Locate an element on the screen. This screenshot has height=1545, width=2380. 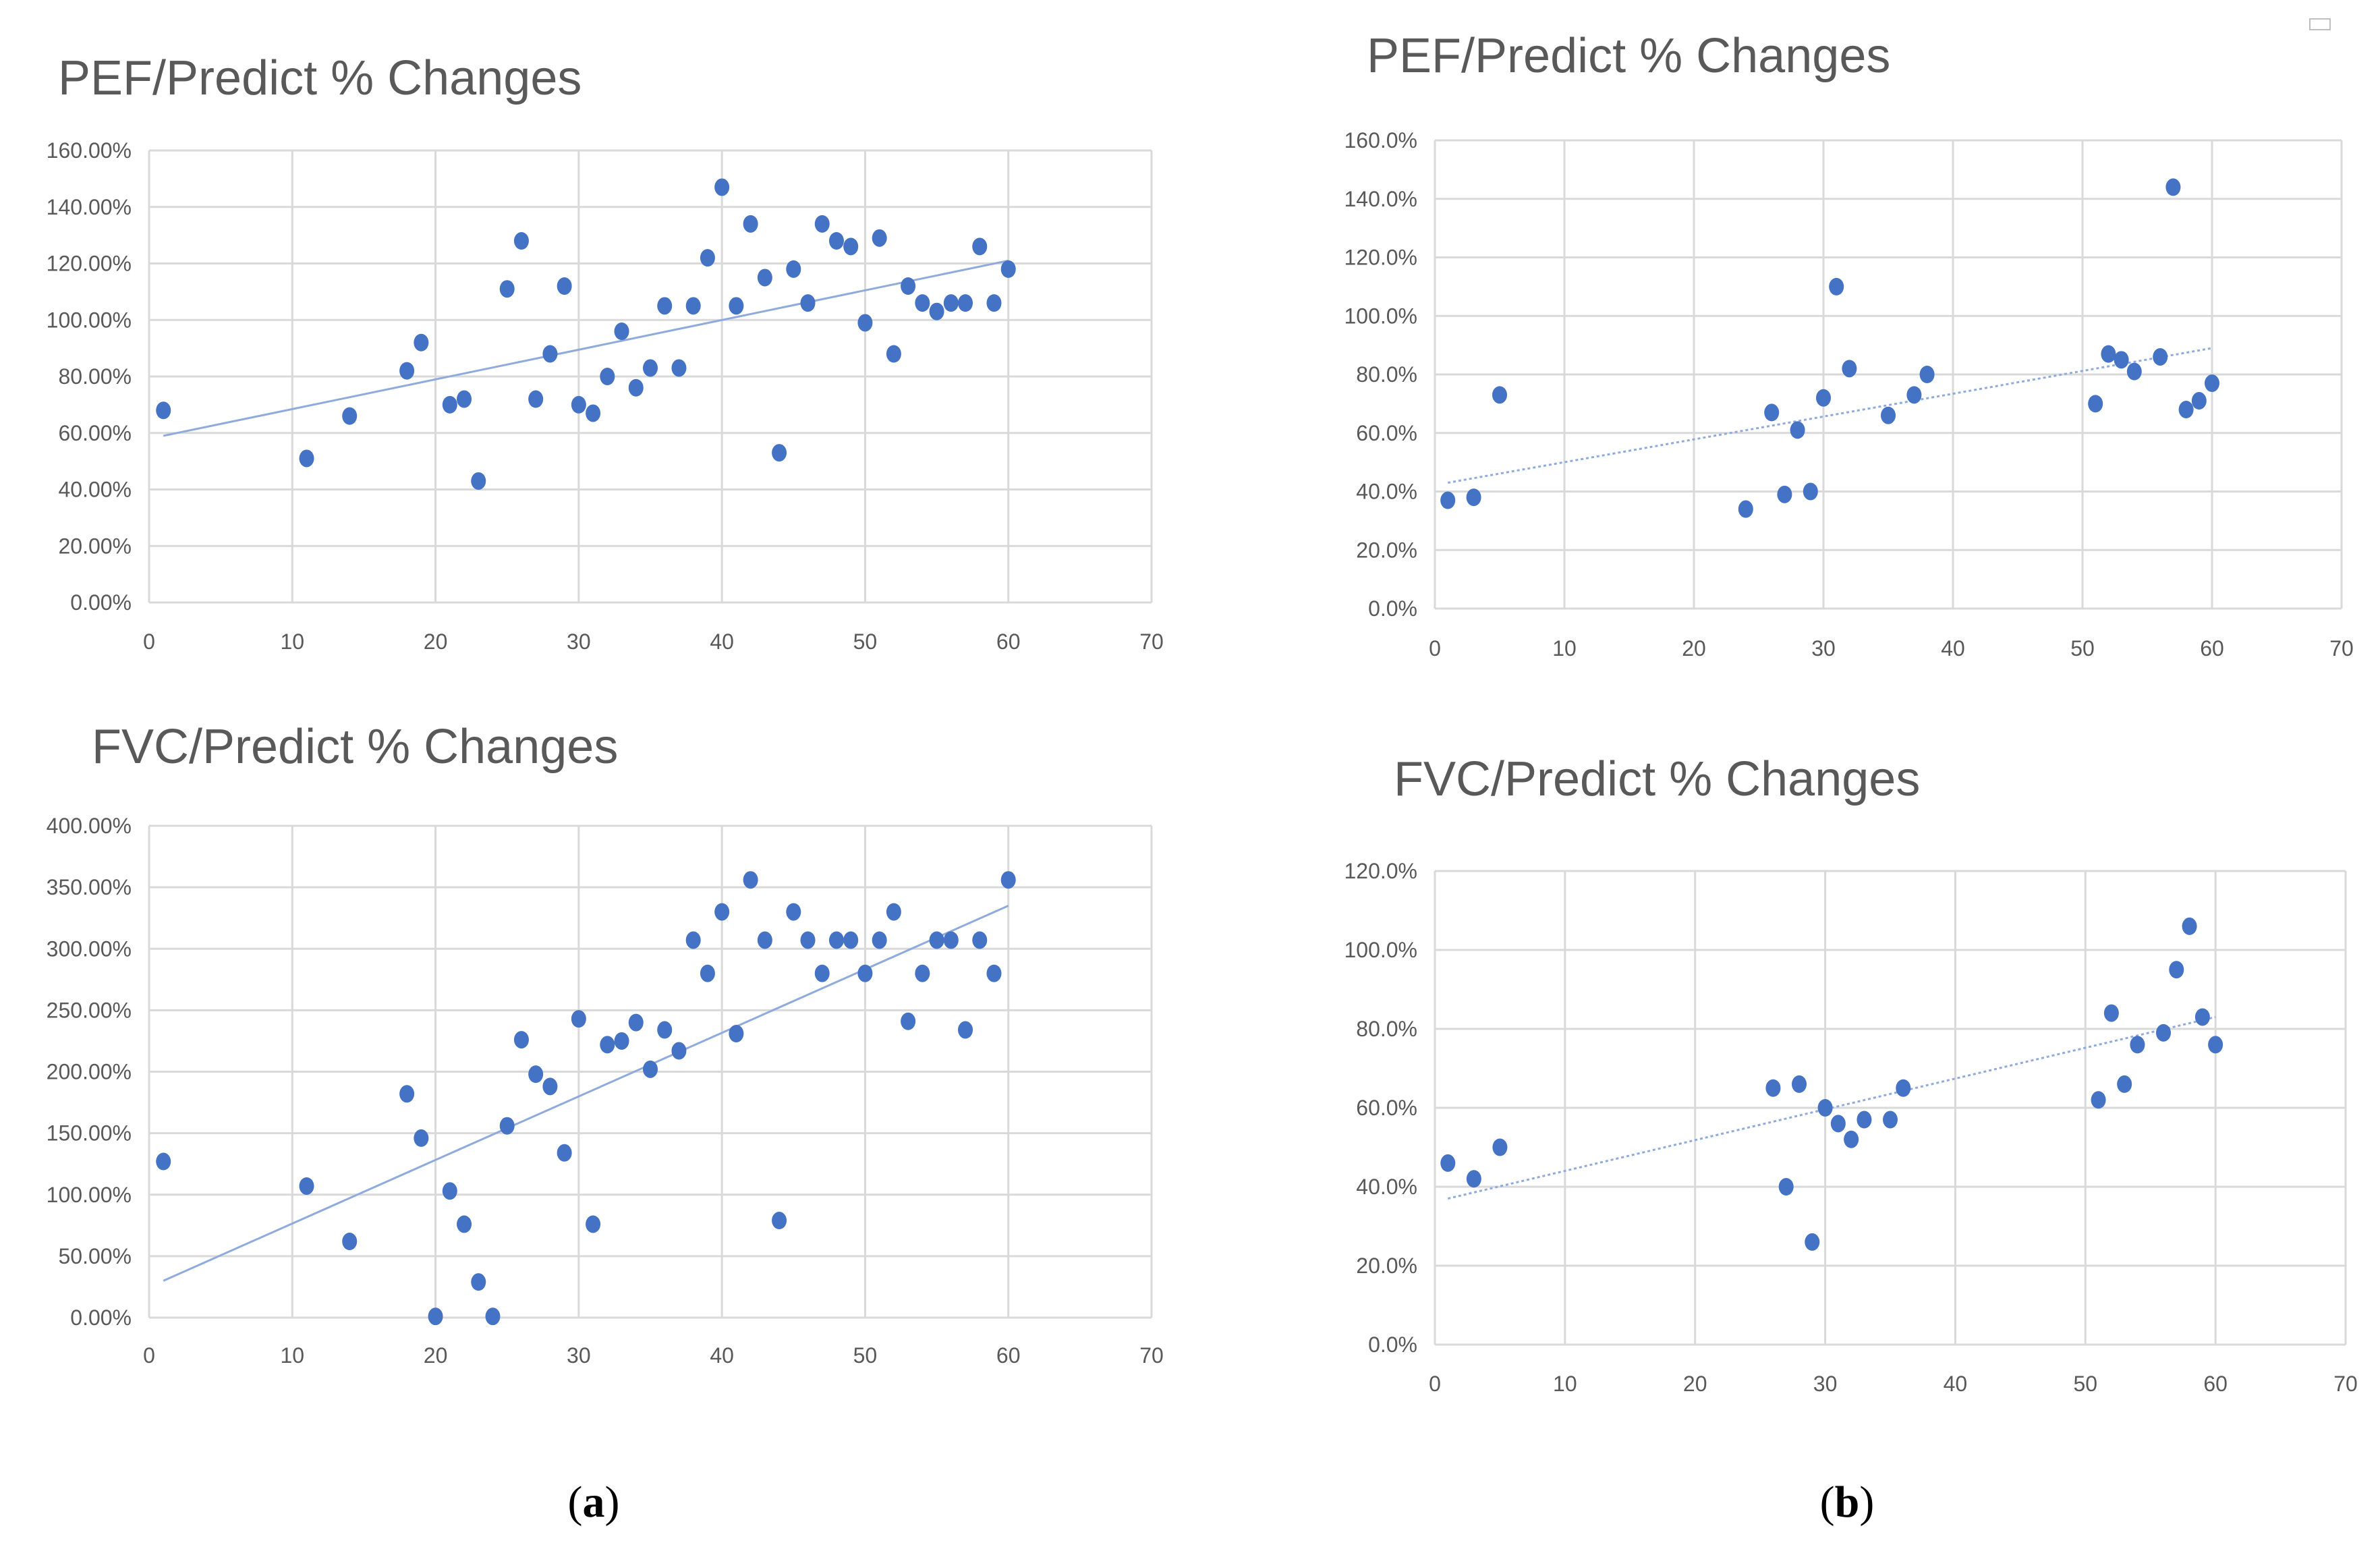
window-control-icon is located at coordinates (2320, 24).